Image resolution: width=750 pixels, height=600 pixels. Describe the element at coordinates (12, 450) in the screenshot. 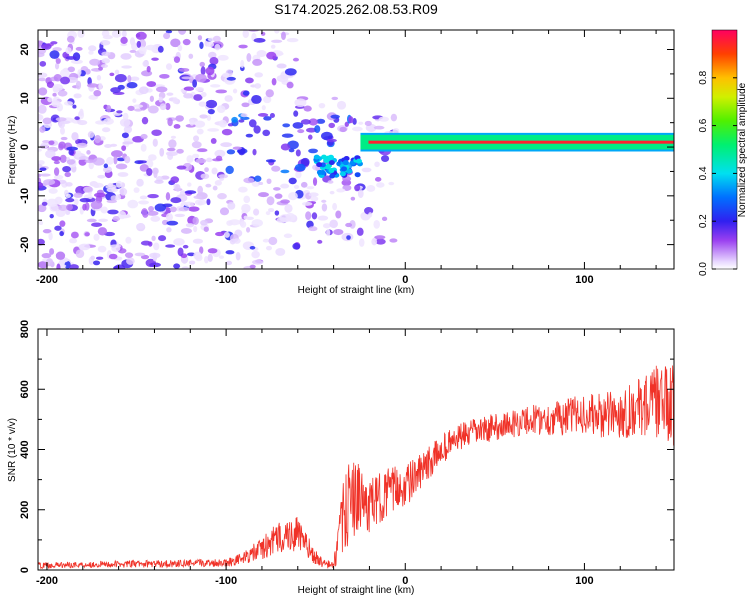

I see `snr-y-label: SNR (10 * v/v)` at that location.